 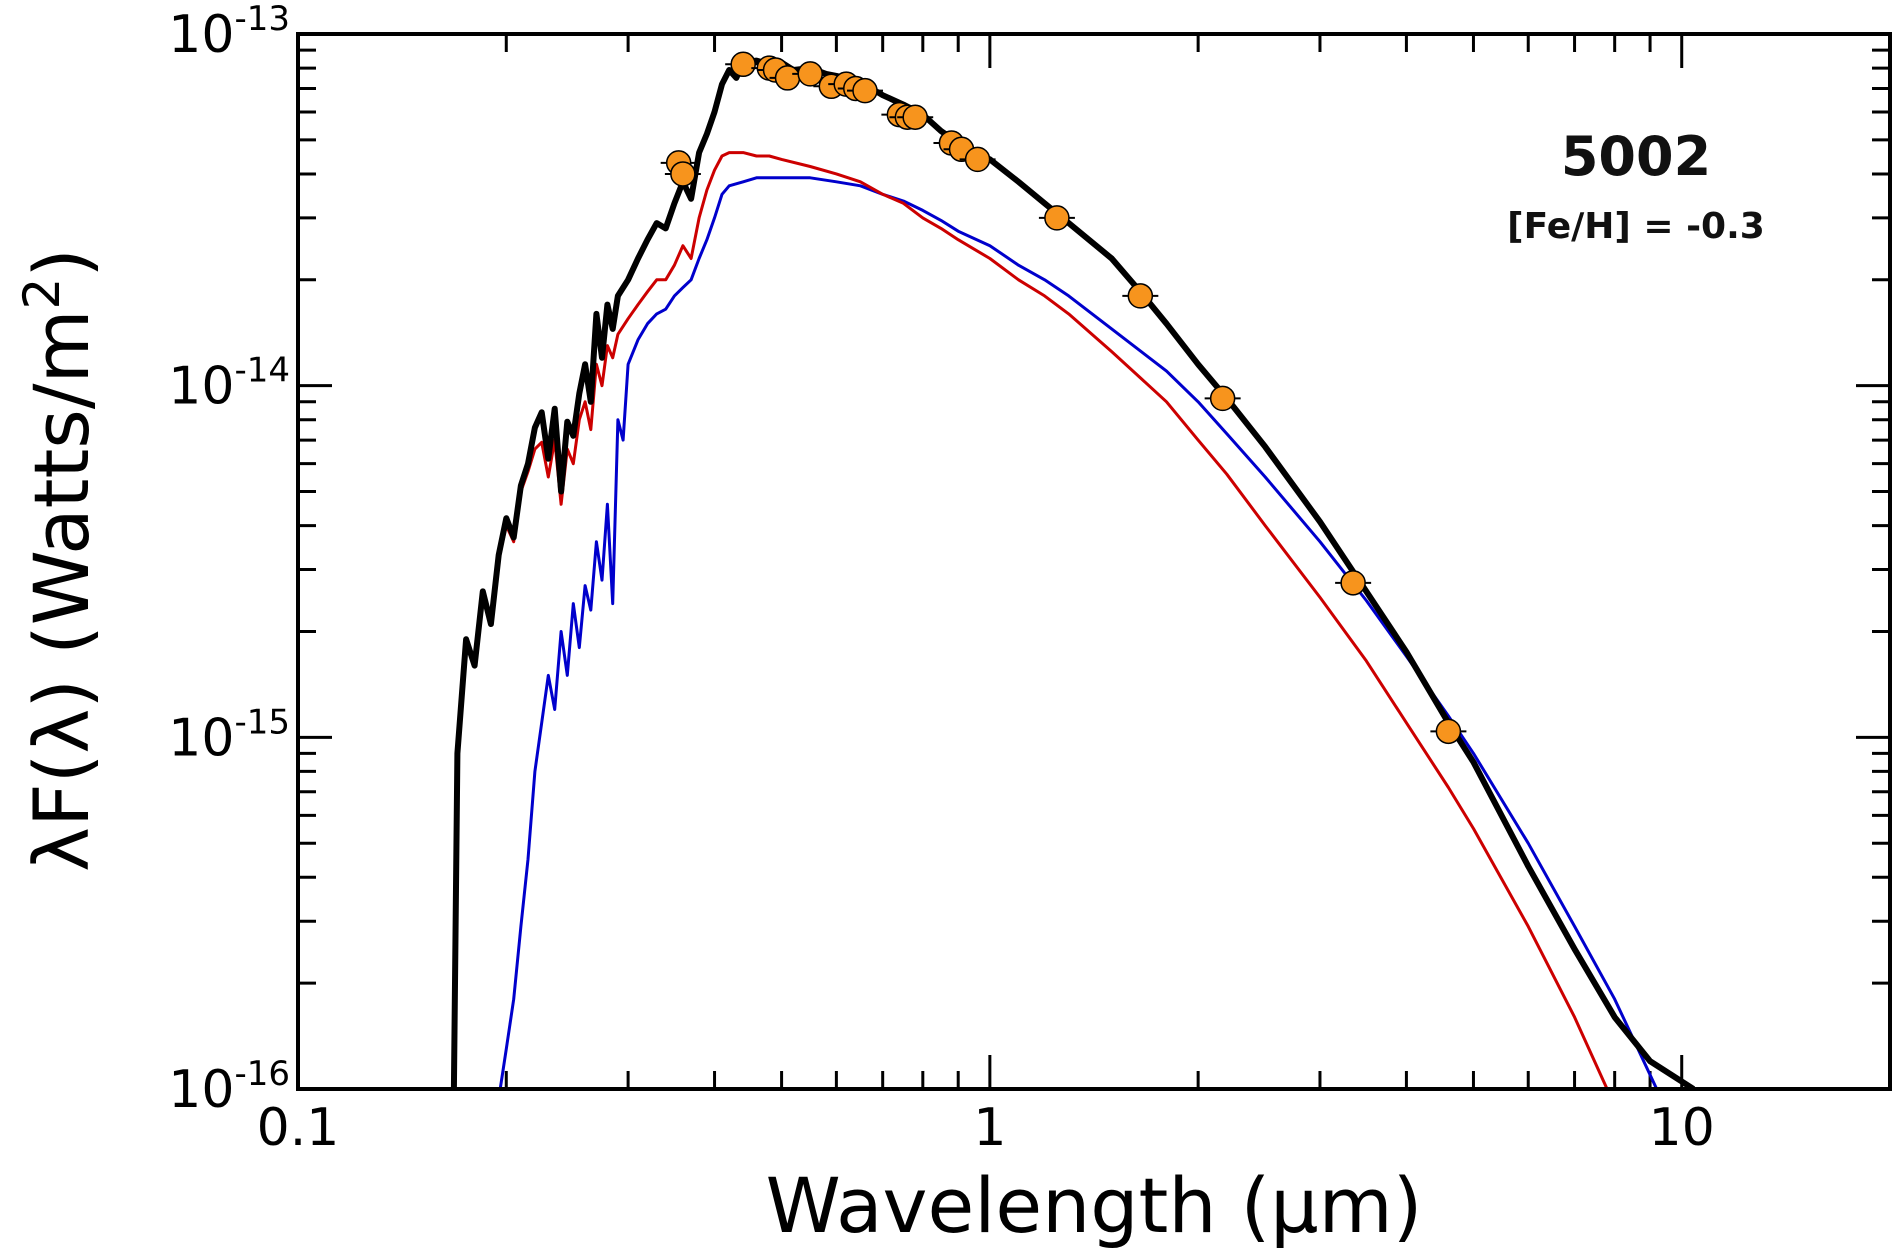 I want to click on y-tick-label: 10-14, so click(x=229, y=384).